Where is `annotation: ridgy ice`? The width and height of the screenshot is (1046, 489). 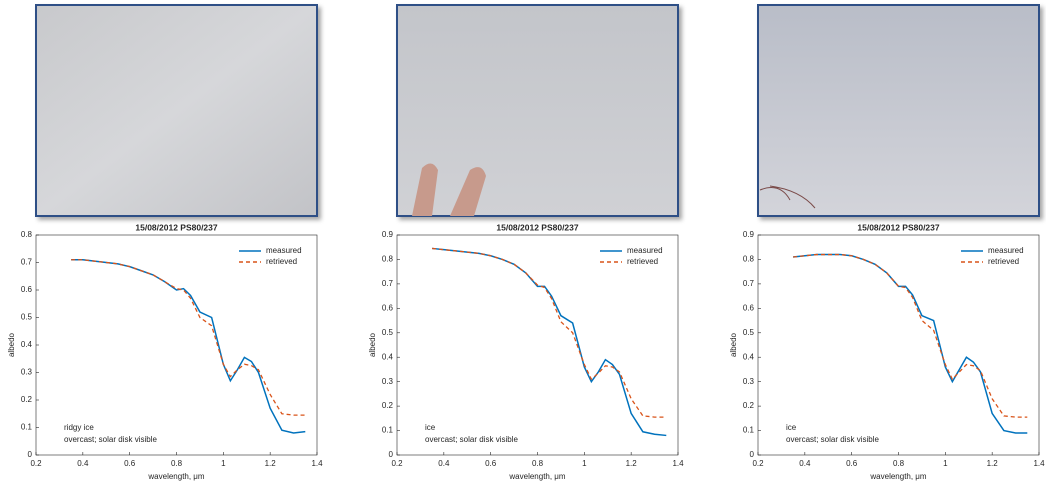
annotation: ridgy ice is located at coordinates (79, 427).